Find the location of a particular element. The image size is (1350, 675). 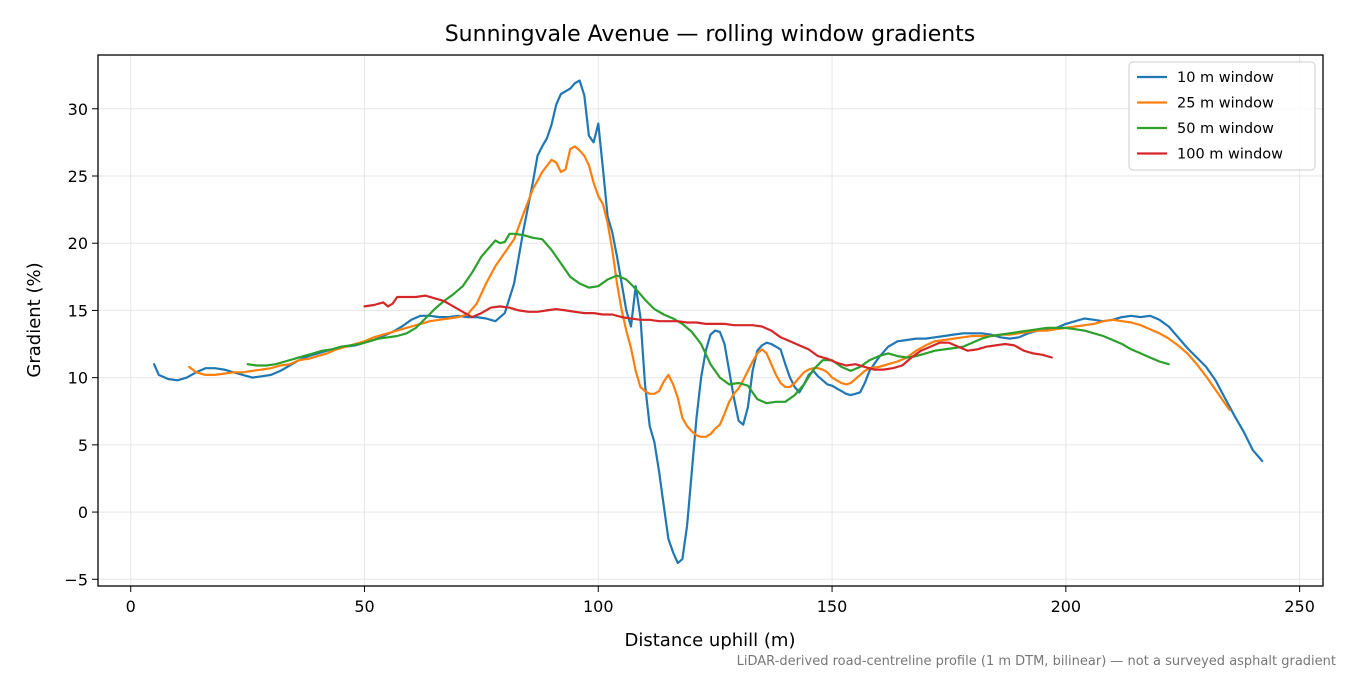

x-tick-label: 100 is located at coordinates (598, 606).